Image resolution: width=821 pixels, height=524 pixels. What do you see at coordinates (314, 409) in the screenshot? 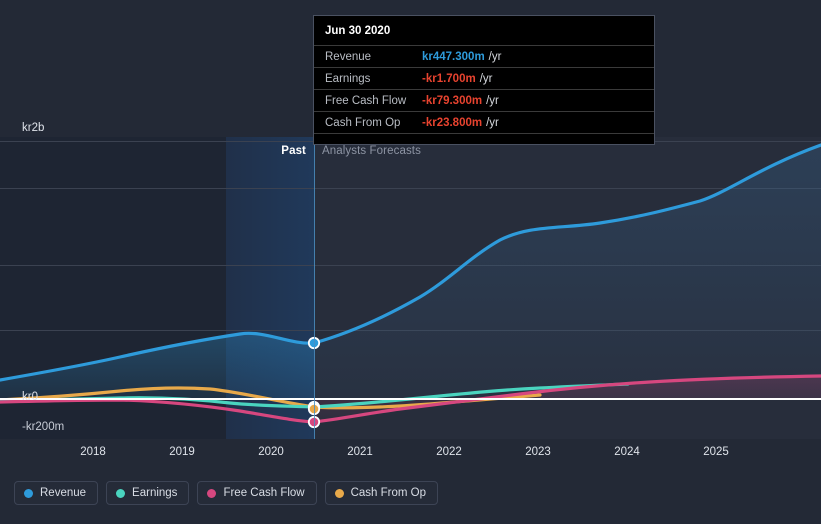
I see `cash-from-op-marker` at bounding box center [314, 409].